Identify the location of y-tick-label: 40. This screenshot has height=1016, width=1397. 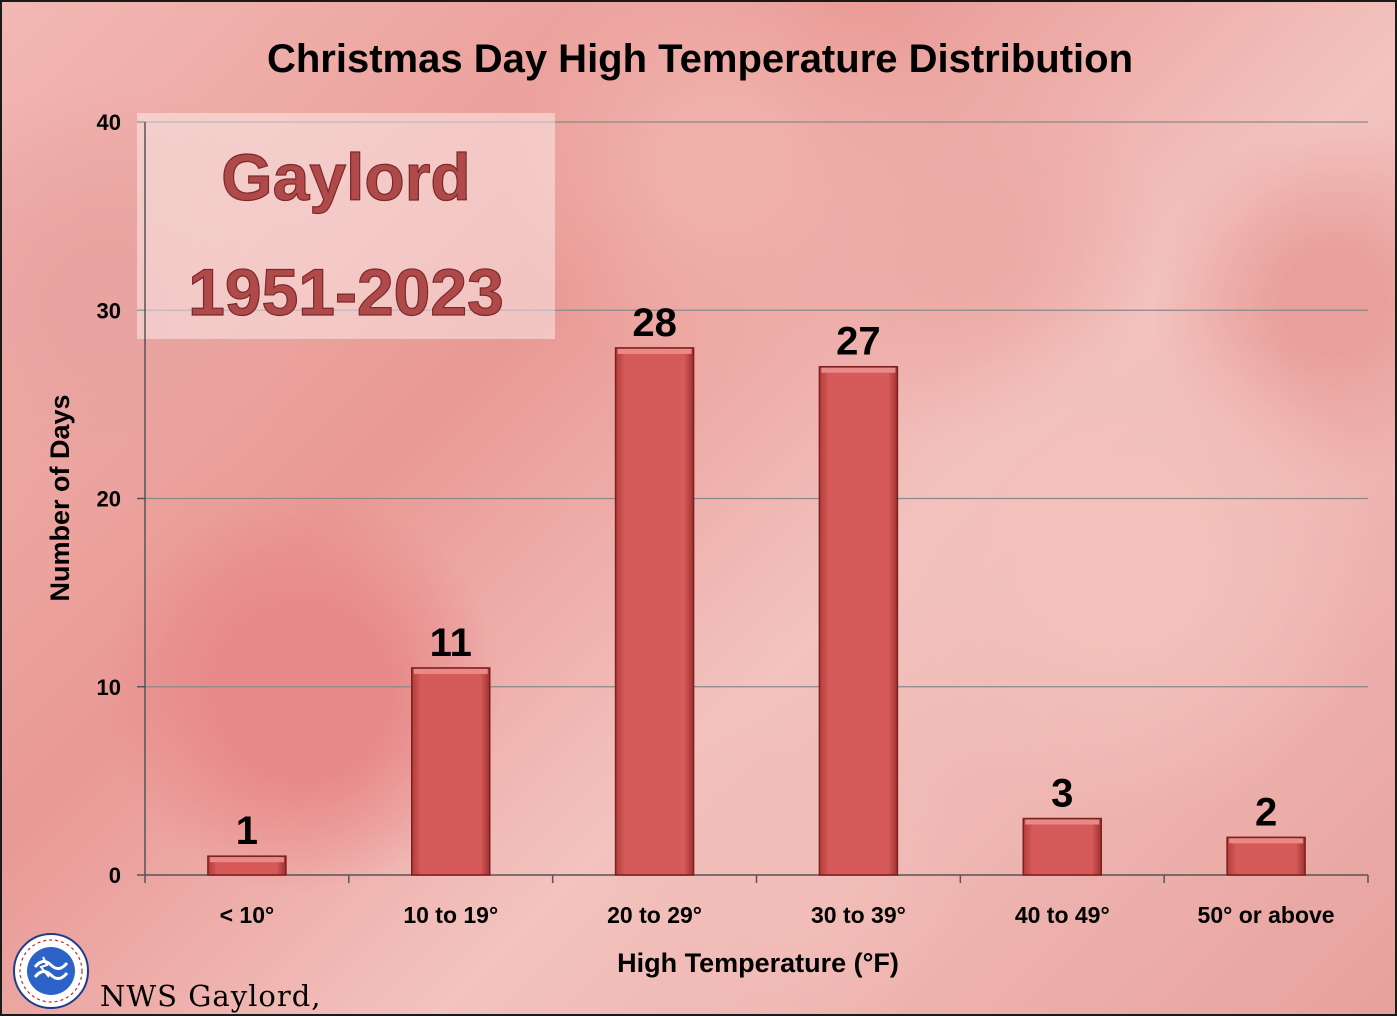
(109, 122).